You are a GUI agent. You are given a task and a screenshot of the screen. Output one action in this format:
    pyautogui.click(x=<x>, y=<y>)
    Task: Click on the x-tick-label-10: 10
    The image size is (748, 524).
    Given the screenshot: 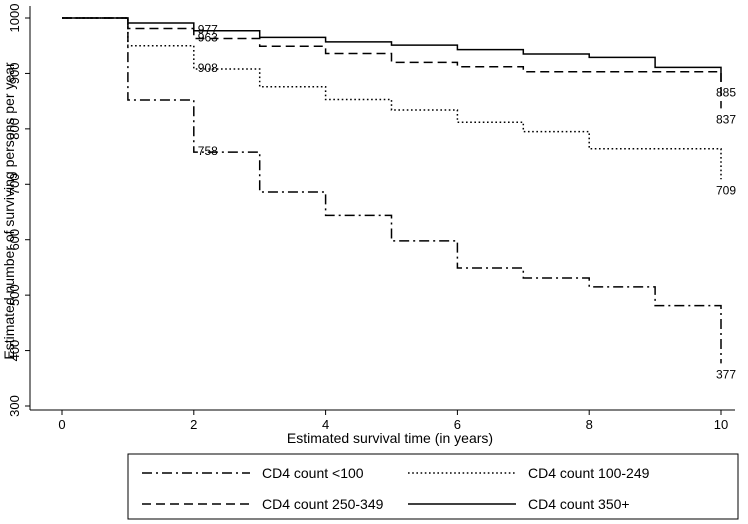 What is the action you would take?
    pyautogui.click(x=721, y=424)
    